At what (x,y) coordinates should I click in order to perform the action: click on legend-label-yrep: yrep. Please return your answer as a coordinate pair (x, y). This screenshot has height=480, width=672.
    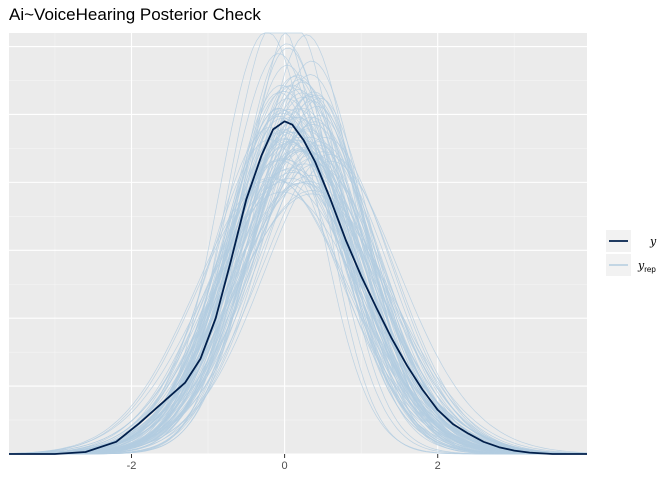
    Looking at the image, I should click on (646, 266).